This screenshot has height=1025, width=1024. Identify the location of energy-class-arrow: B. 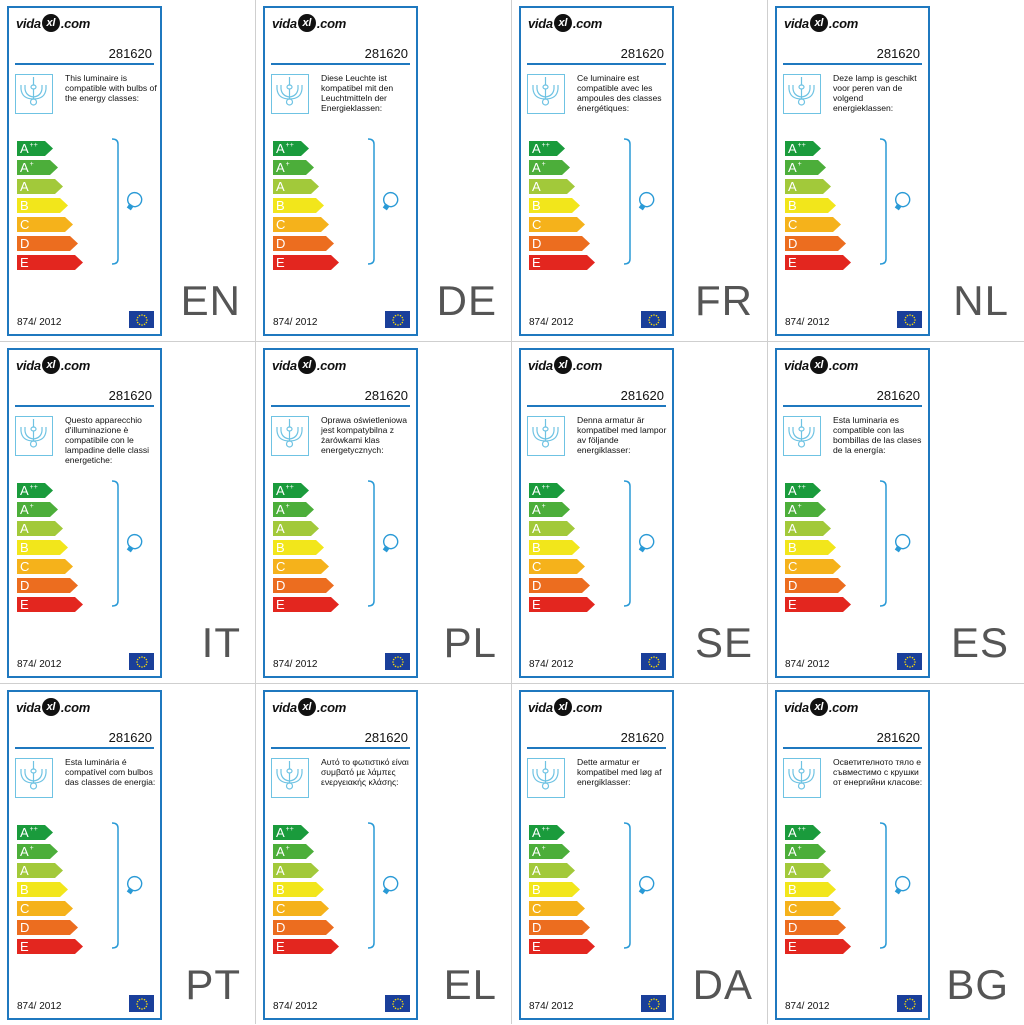
(554, 547).